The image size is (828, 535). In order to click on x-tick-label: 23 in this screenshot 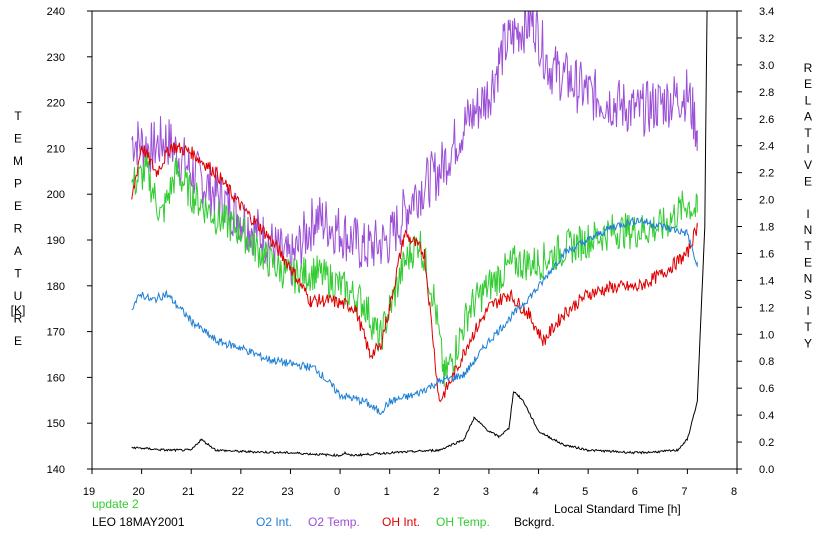, I will do `click(287, 492)`.